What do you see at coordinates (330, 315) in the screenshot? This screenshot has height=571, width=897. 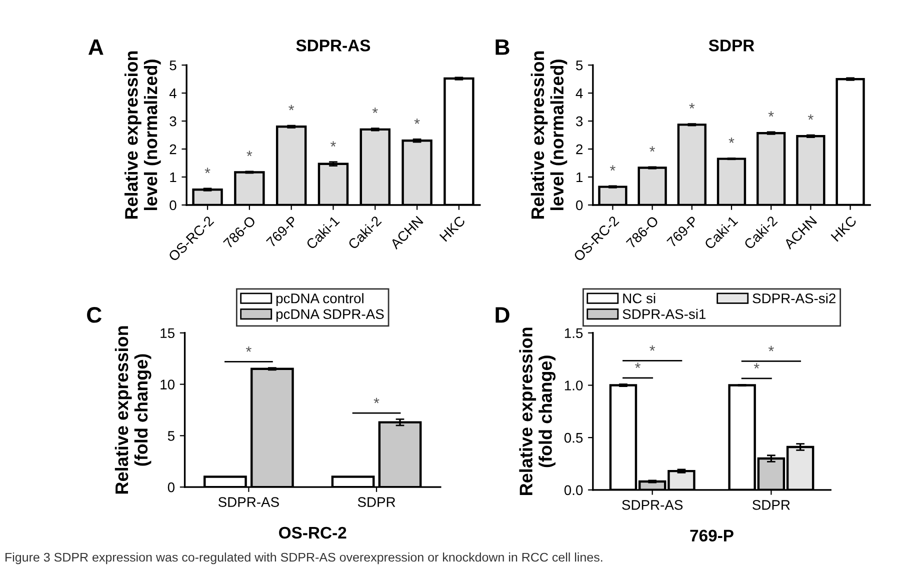 I see `legend-label: pcDNA SDPR-AS` at bounding box center [330, 315].